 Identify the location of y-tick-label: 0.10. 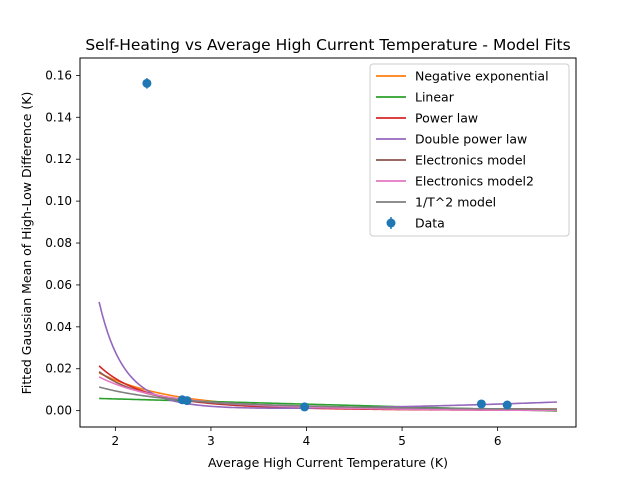
(58, 201).